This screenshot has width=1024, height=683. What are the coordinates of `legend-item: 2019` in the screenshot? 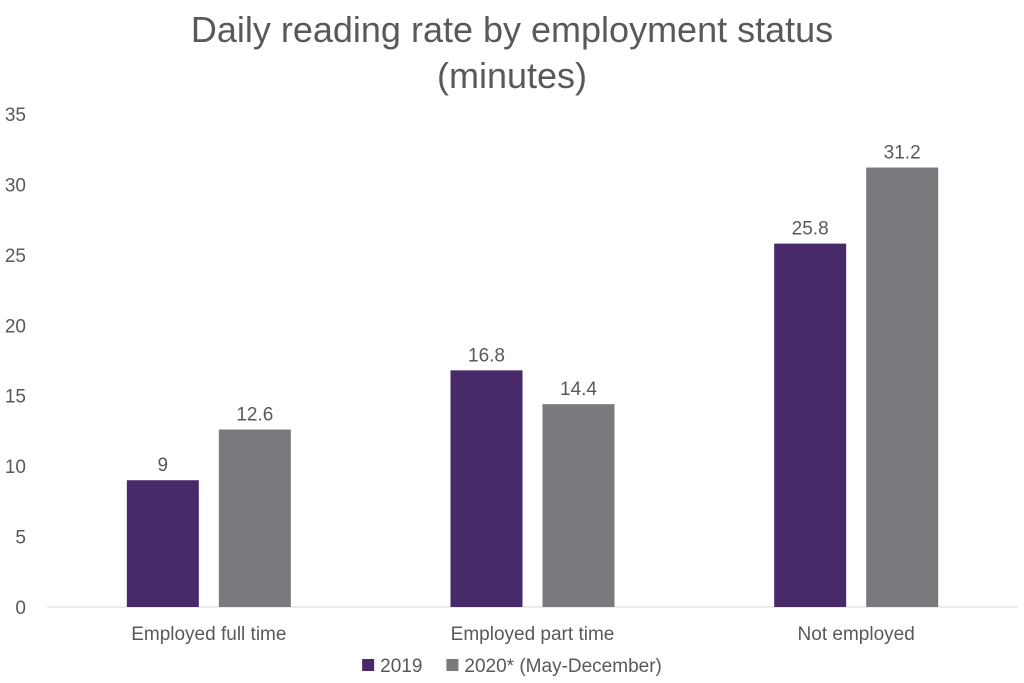 It's located at (392, 666).